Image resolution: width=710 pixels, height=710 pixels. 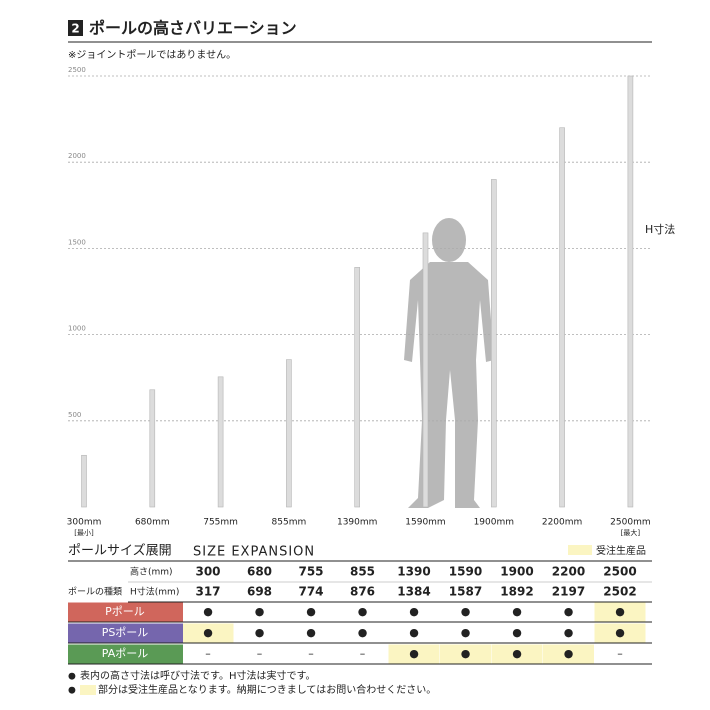 What do you see at coordinates (259, 592) in the screenshot?
I see `table-cell: 698` at bounding box center [259, 592].